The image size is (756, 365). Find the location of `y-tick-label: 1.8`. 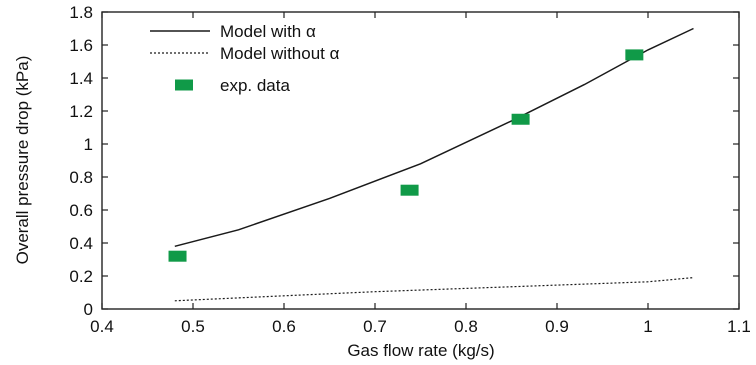

y-tick-label: 1.8 is located at coordinates (81, 12).